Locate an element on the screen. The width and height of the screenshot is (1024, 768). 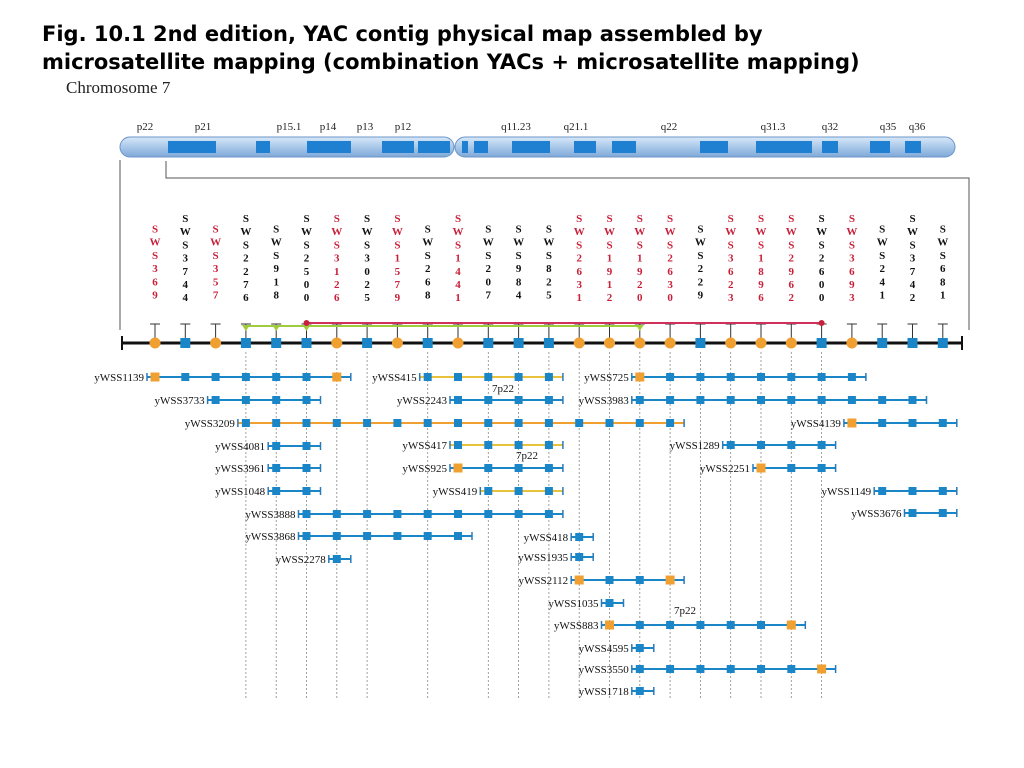
yac-label: yWSS3888 is located at coordinates (270, 515).